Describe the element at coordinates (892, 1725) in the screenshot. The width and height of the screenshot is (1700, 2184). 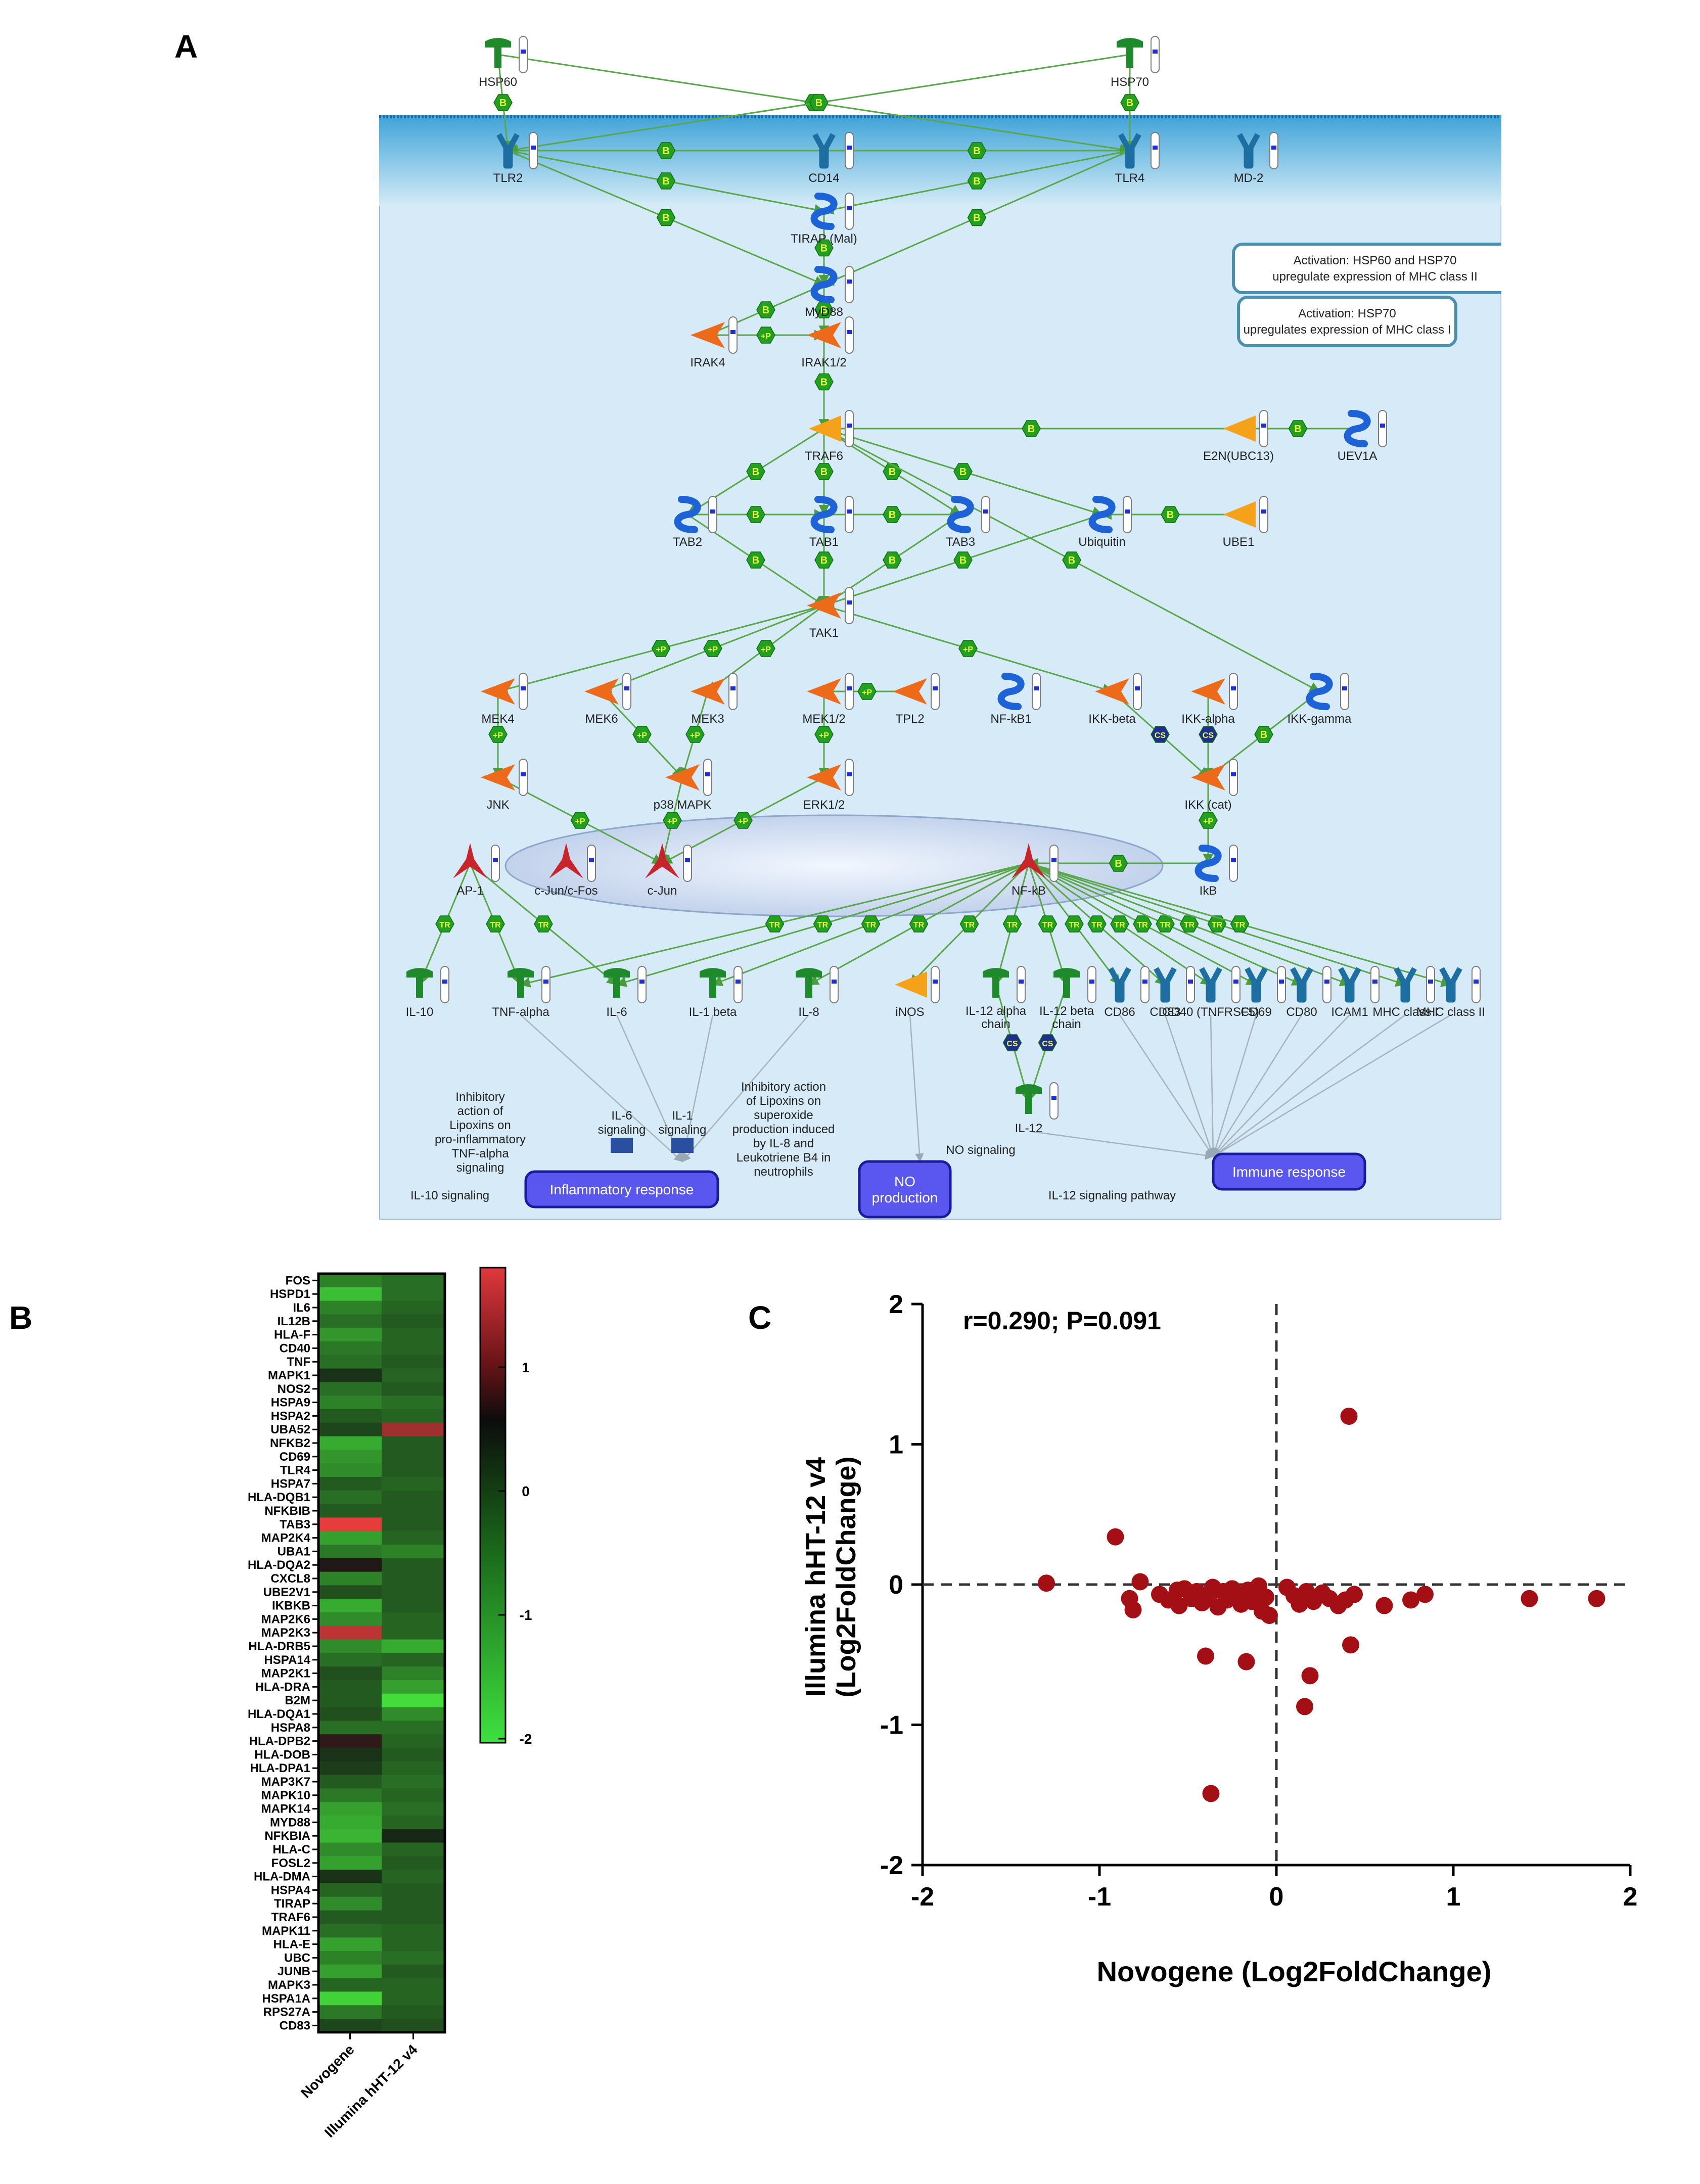
I see `y-tick-label: -1` at that location.